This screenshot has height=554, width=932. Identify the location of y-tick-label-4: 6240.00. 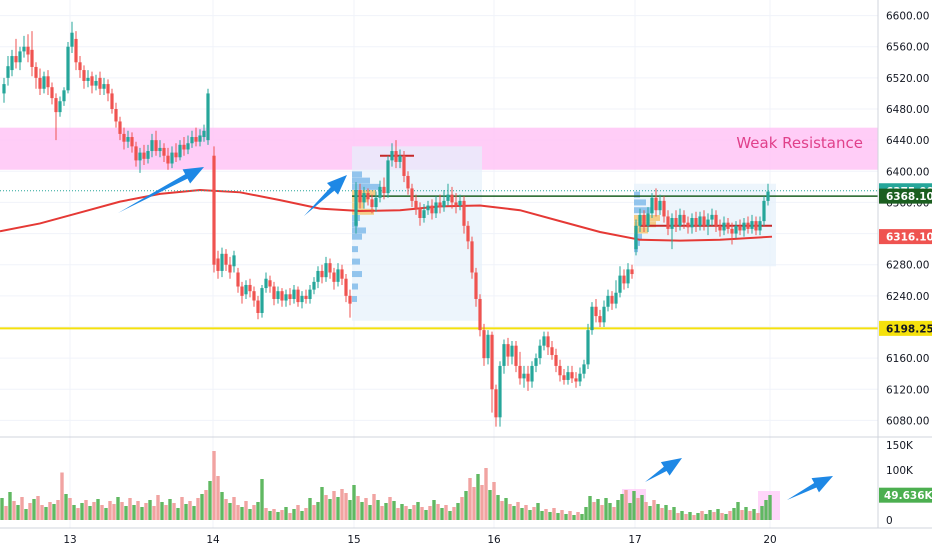
(907, 297).